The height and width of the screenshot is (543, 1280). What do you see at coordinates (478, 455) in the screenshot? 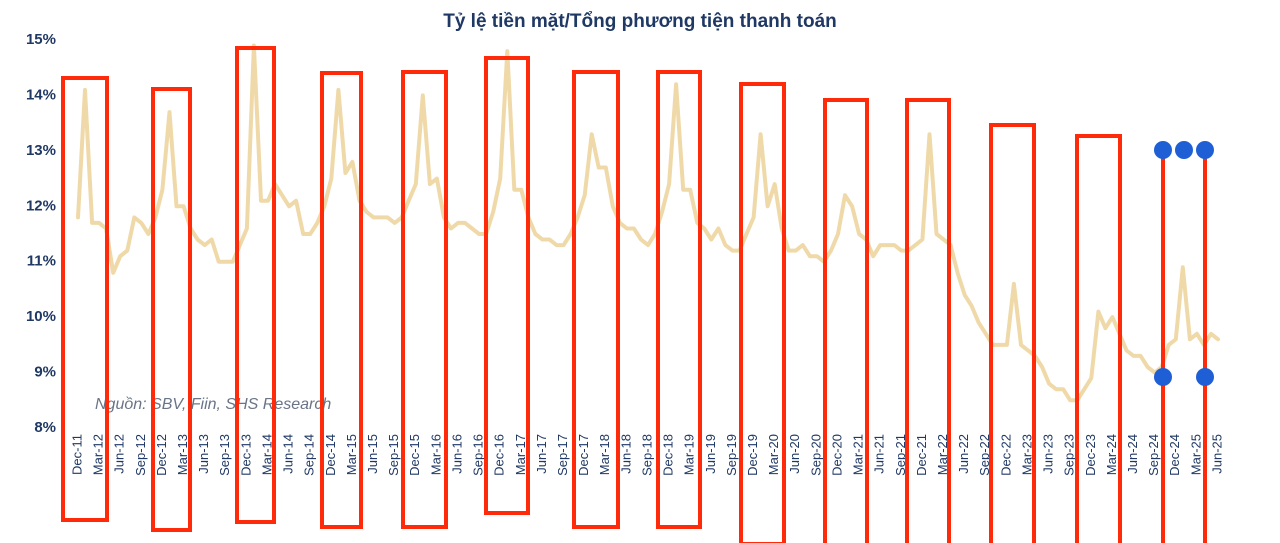
I see `x-tick-label: Sep-16` at bounding box center [478, 455].